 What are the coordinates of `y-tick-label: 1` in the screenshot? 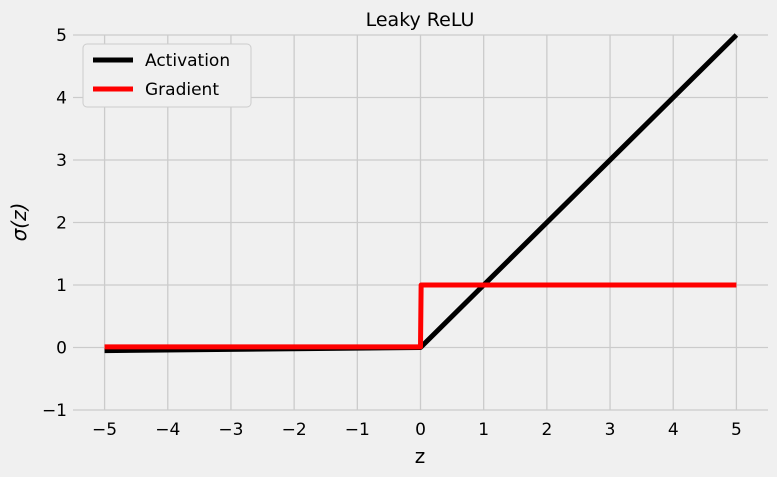 It's located at (61, 286).